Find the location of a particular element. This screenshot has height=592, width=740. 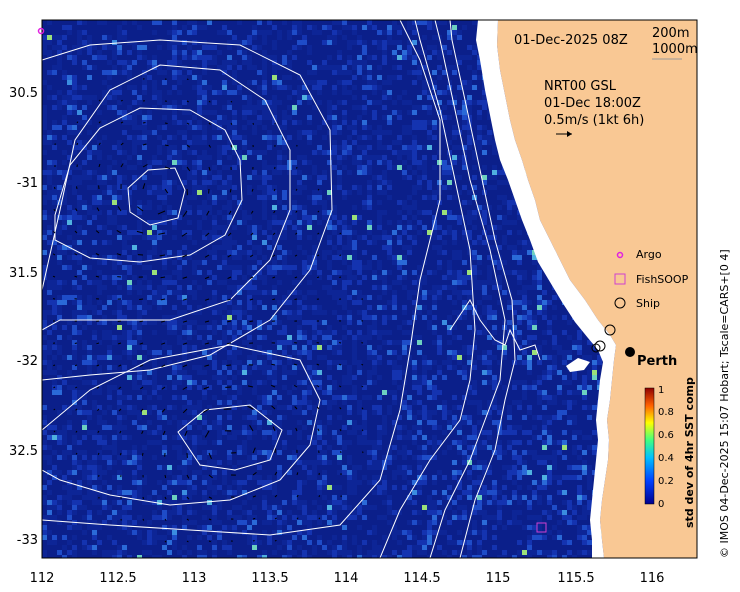

y-tick-label: -31 is located at coordinates (27, 183).